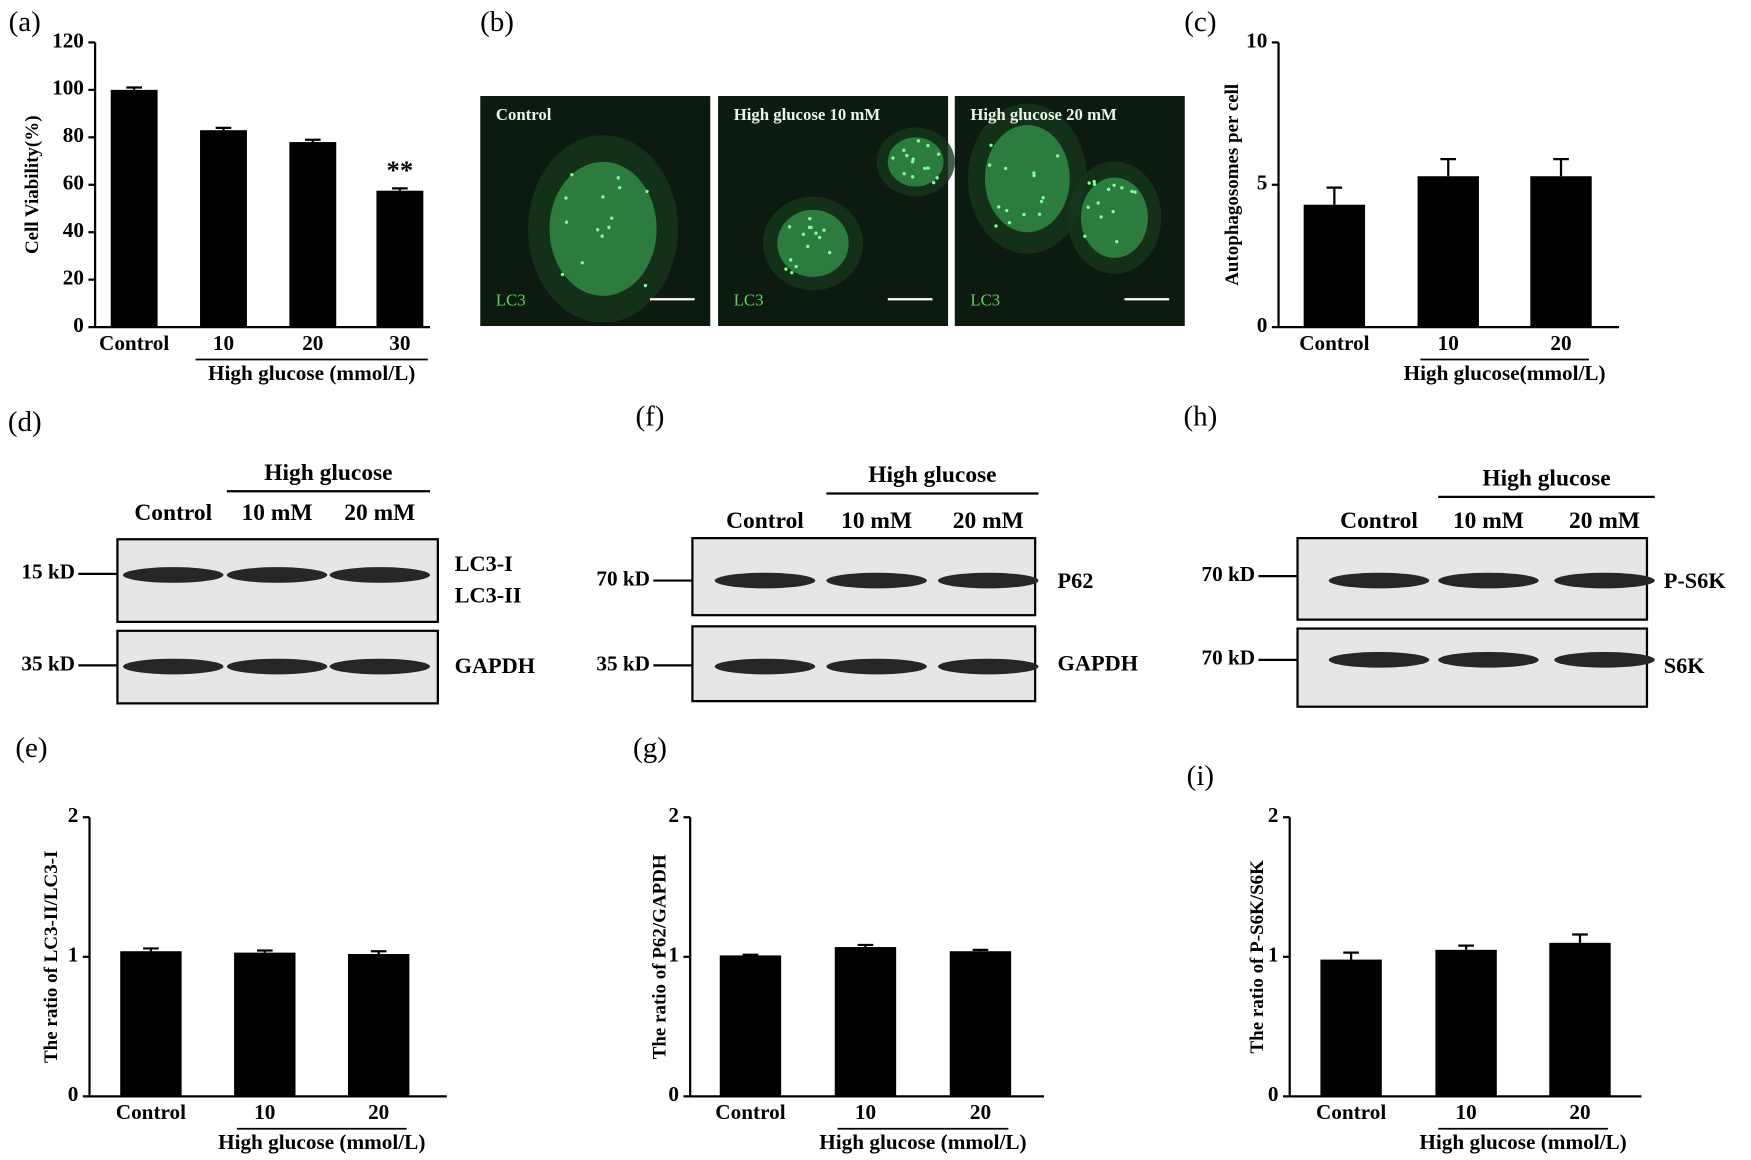 Image resolution: width=1751 pixels, height=1160 pixels. Describe the element at coordinates (488, 594) in the screenshot. I see `blot-label: LC3-II` at that location.